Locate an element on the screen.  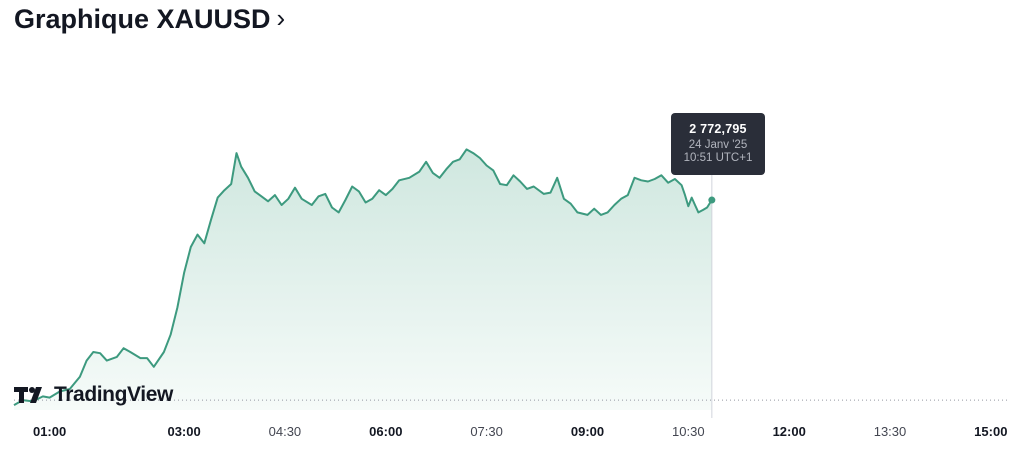
tooltip-time: 10:51 UTC+1 is located at coordinates (718, 158).